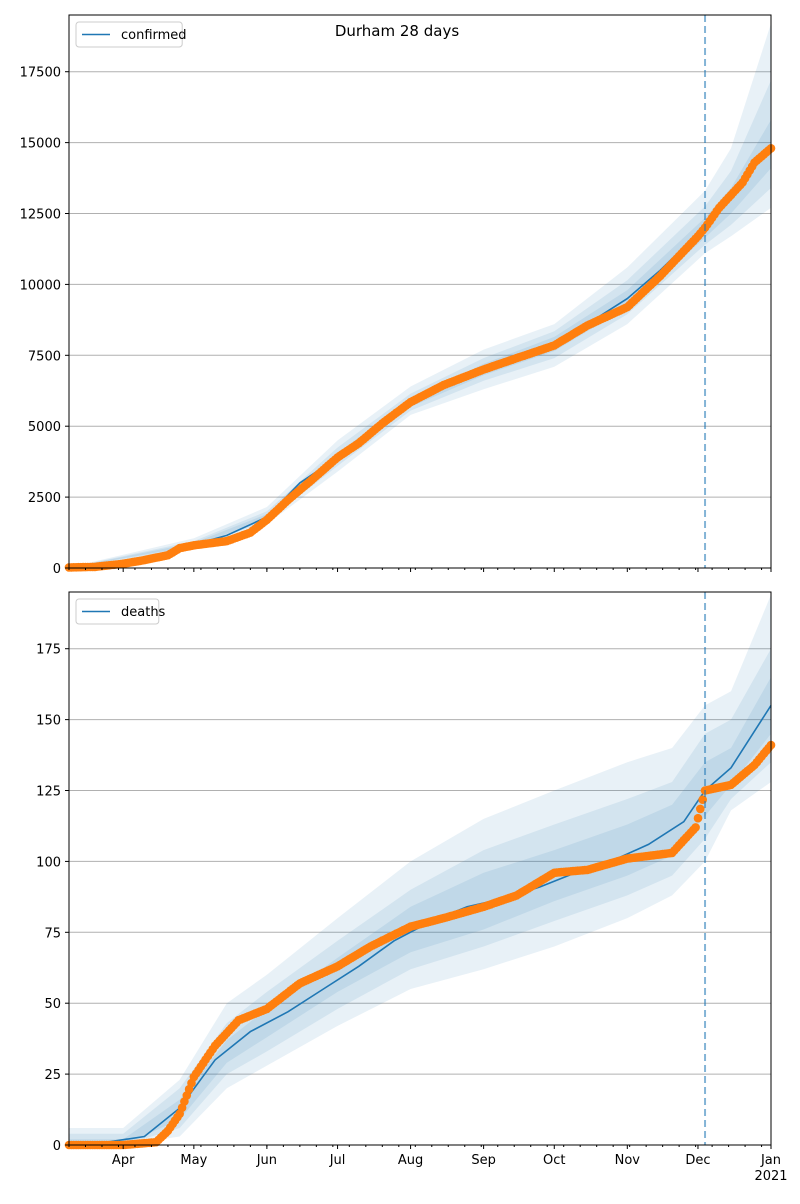  Describe the element at coordinates (52, 933) in the screenshot. I see `y-tick-label: 75` at that location.